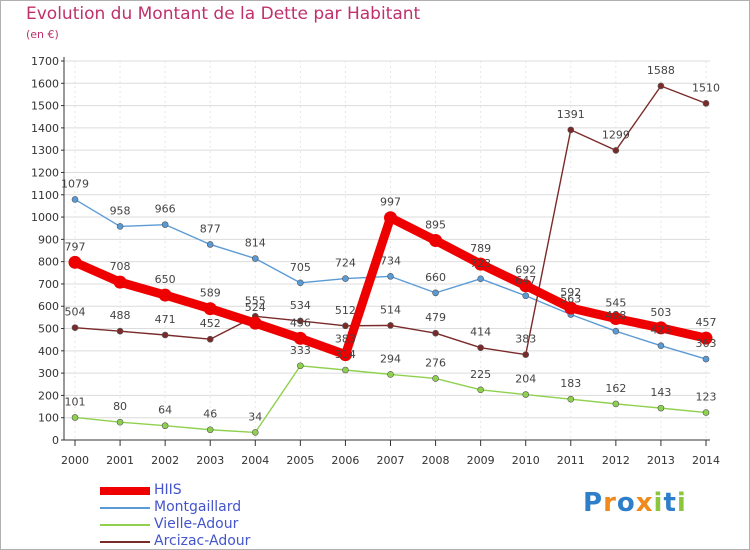 The image size is (750, 550). What do you see at coordinates (571, 114) in the screenshot?
I see `data-label-arcizac-adour: 1391` at bounding box center [571, 114].